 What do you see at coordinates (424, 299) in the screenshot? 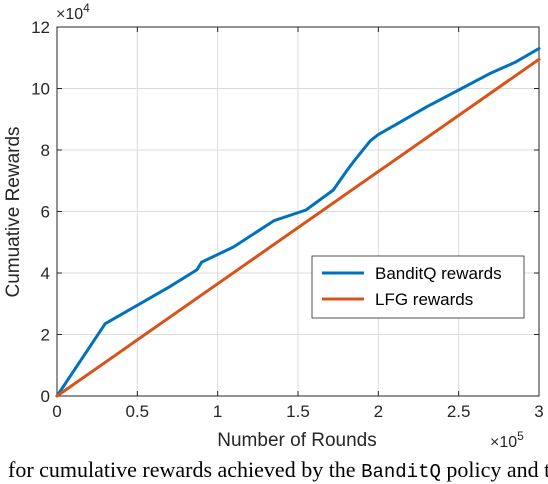
I see `legend-label-lfg: LFG rewards` at bounding box center [424, 299].